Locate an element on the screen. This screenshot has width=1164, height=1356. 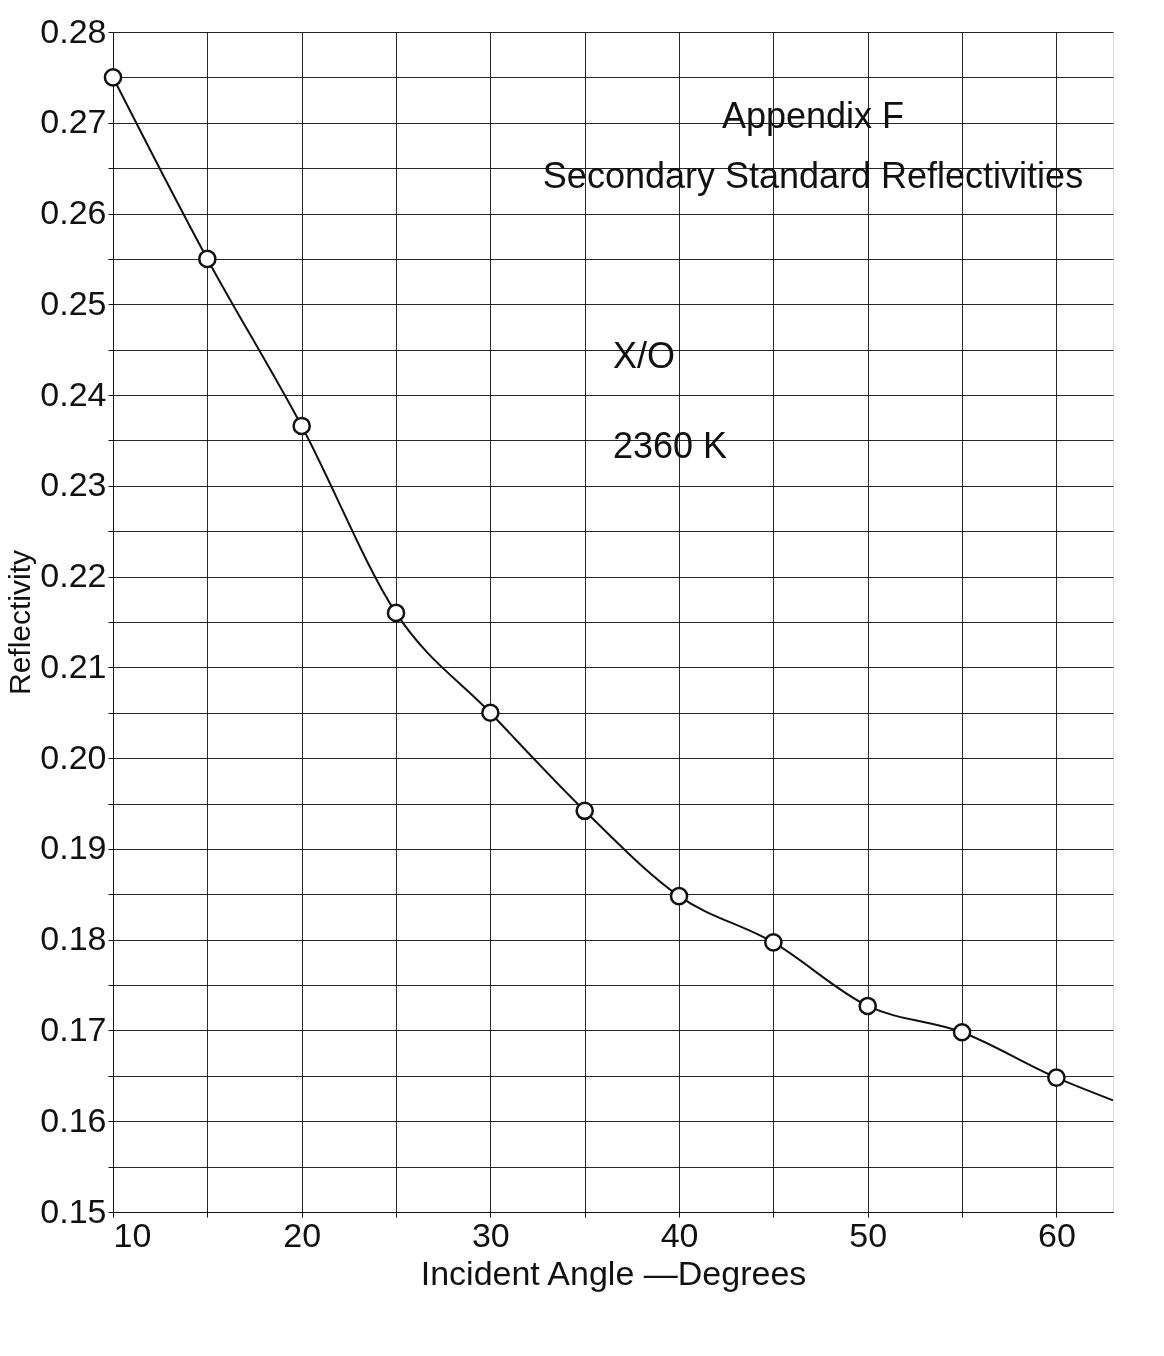
y-tick-label: 0.15 is located at coordinates (73, 1210).